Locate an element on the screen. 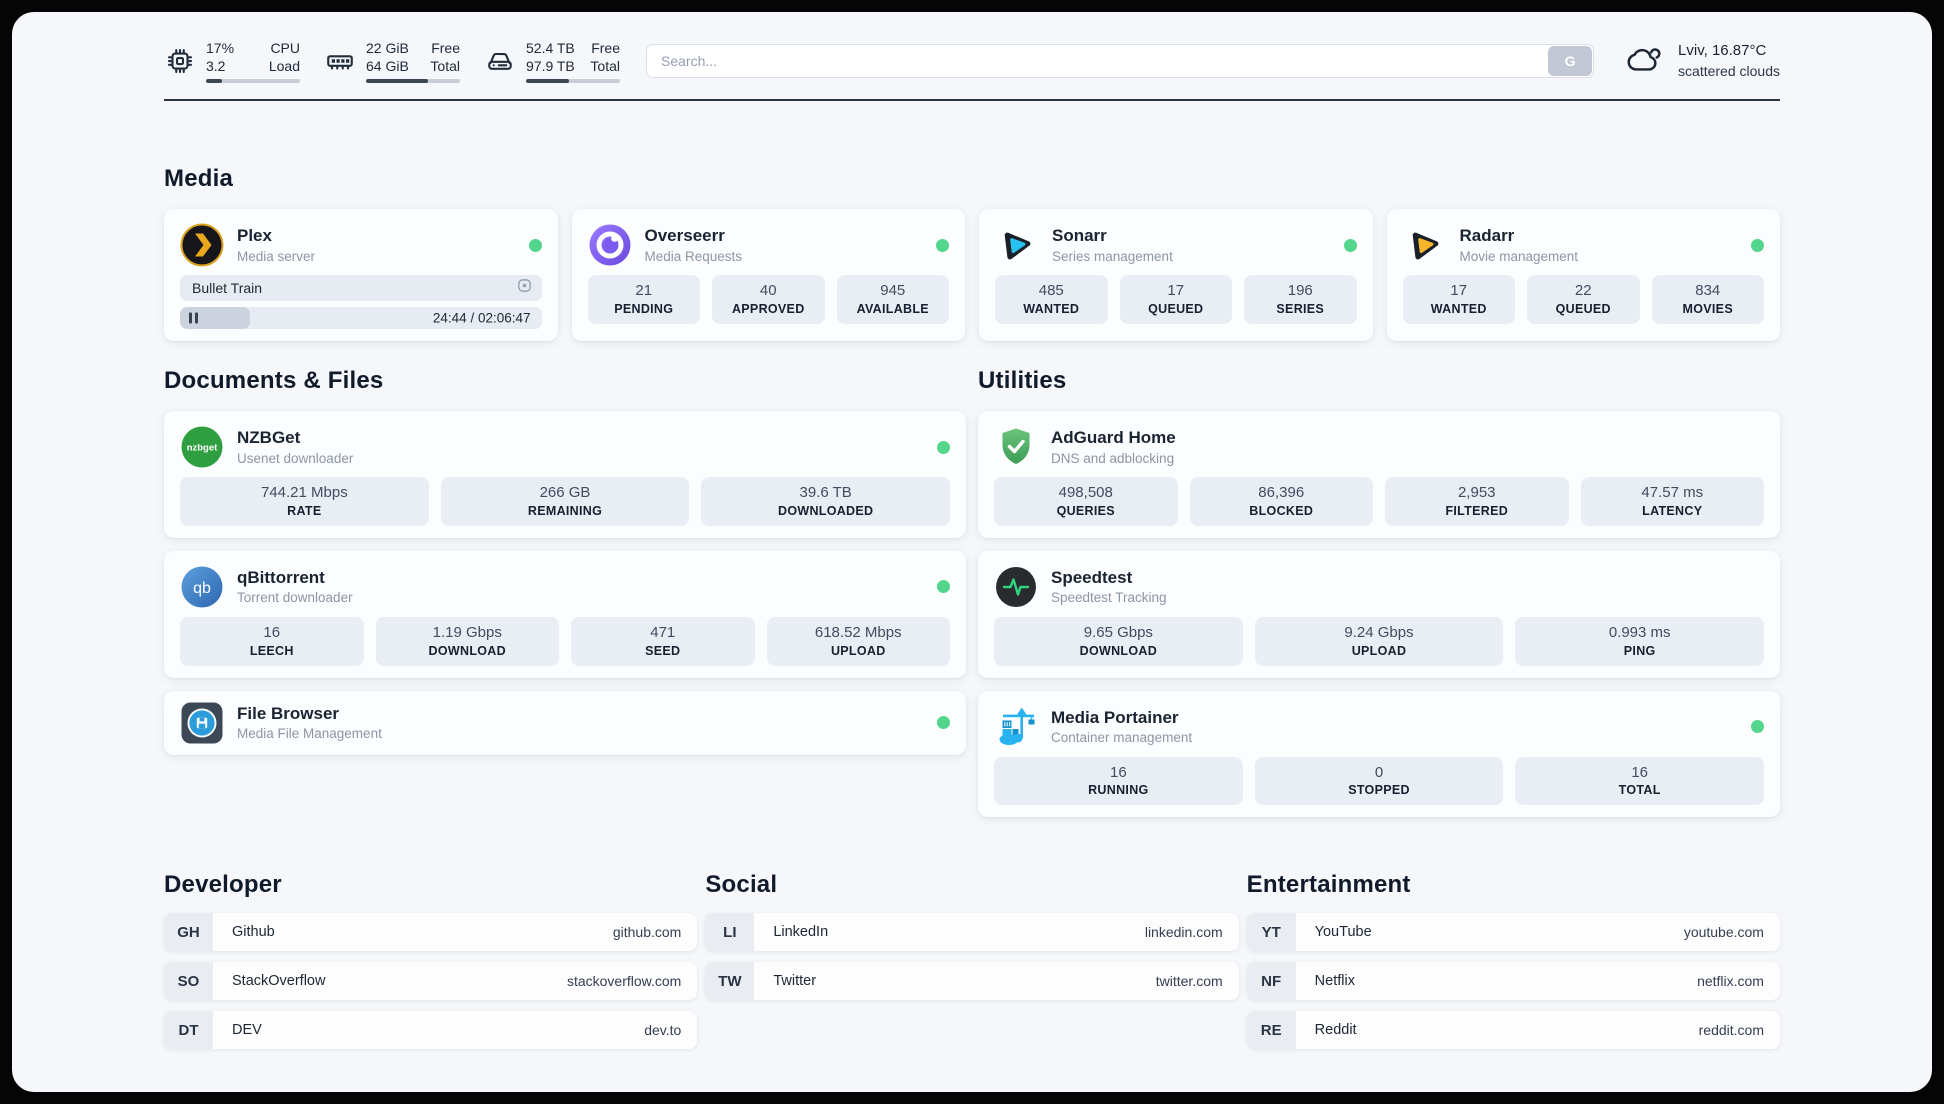  stat-label: REMAINING is located at coordinates (565, 510).